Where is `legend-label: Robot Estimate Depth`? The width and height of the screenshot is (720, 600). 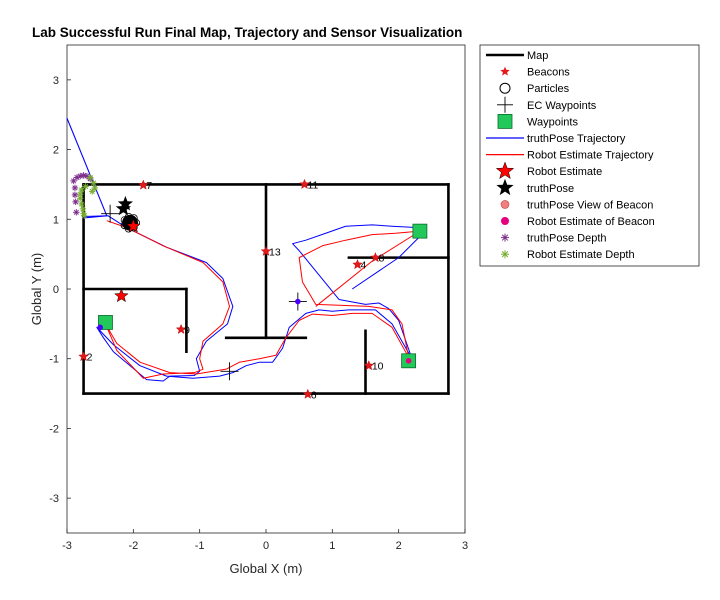
legend-label: Robot Estimate Depth is located at coordinates (581, 255).